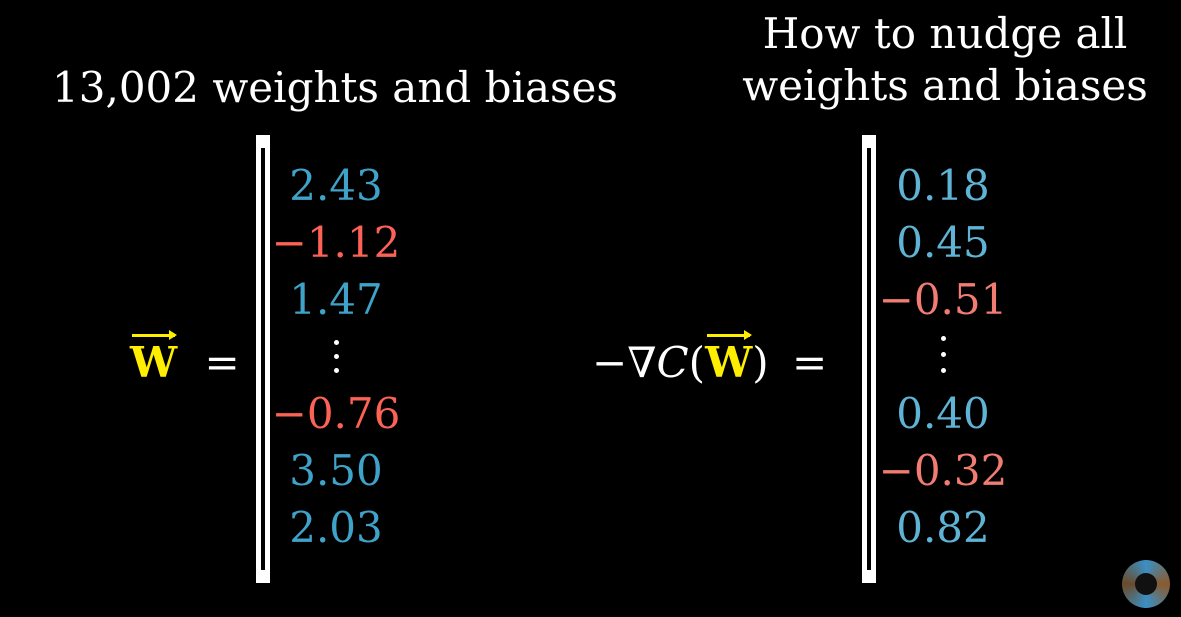  Describe the element at coordinates (1146, 584) in the screenshot. I see `3blue1brown-pi-eye-icon` at that location.